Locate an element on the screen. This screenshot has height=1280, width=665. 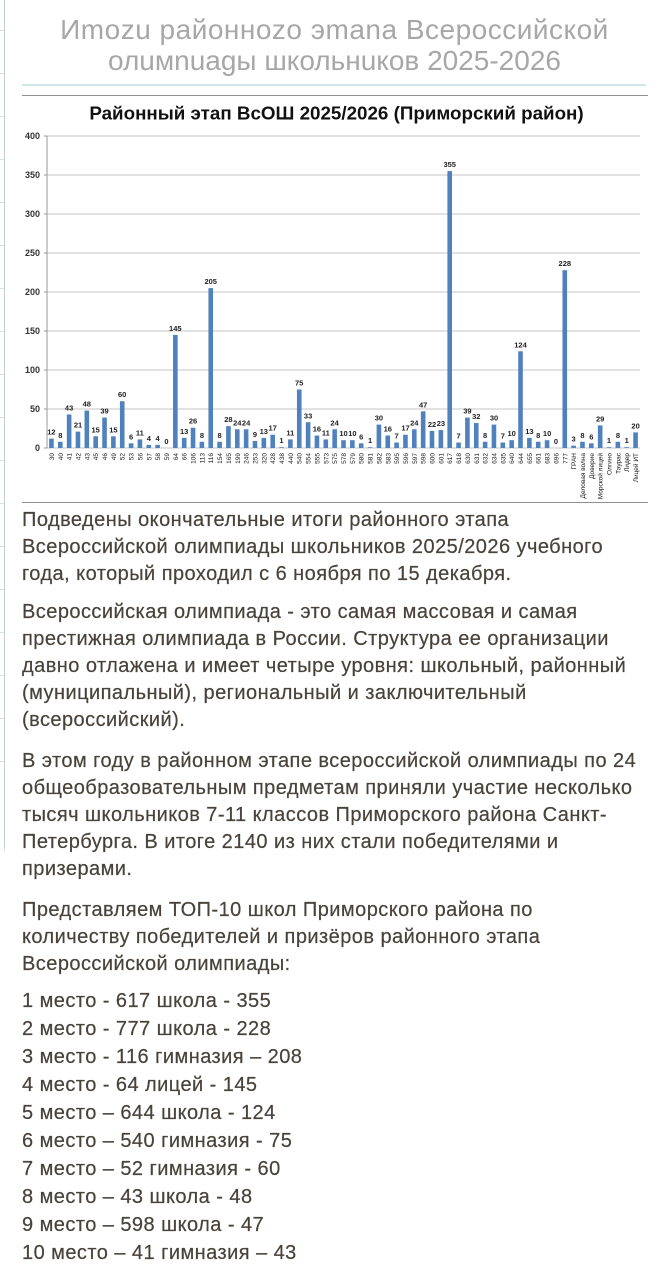
svg-text: 28 is located at coordinates (228, 419).